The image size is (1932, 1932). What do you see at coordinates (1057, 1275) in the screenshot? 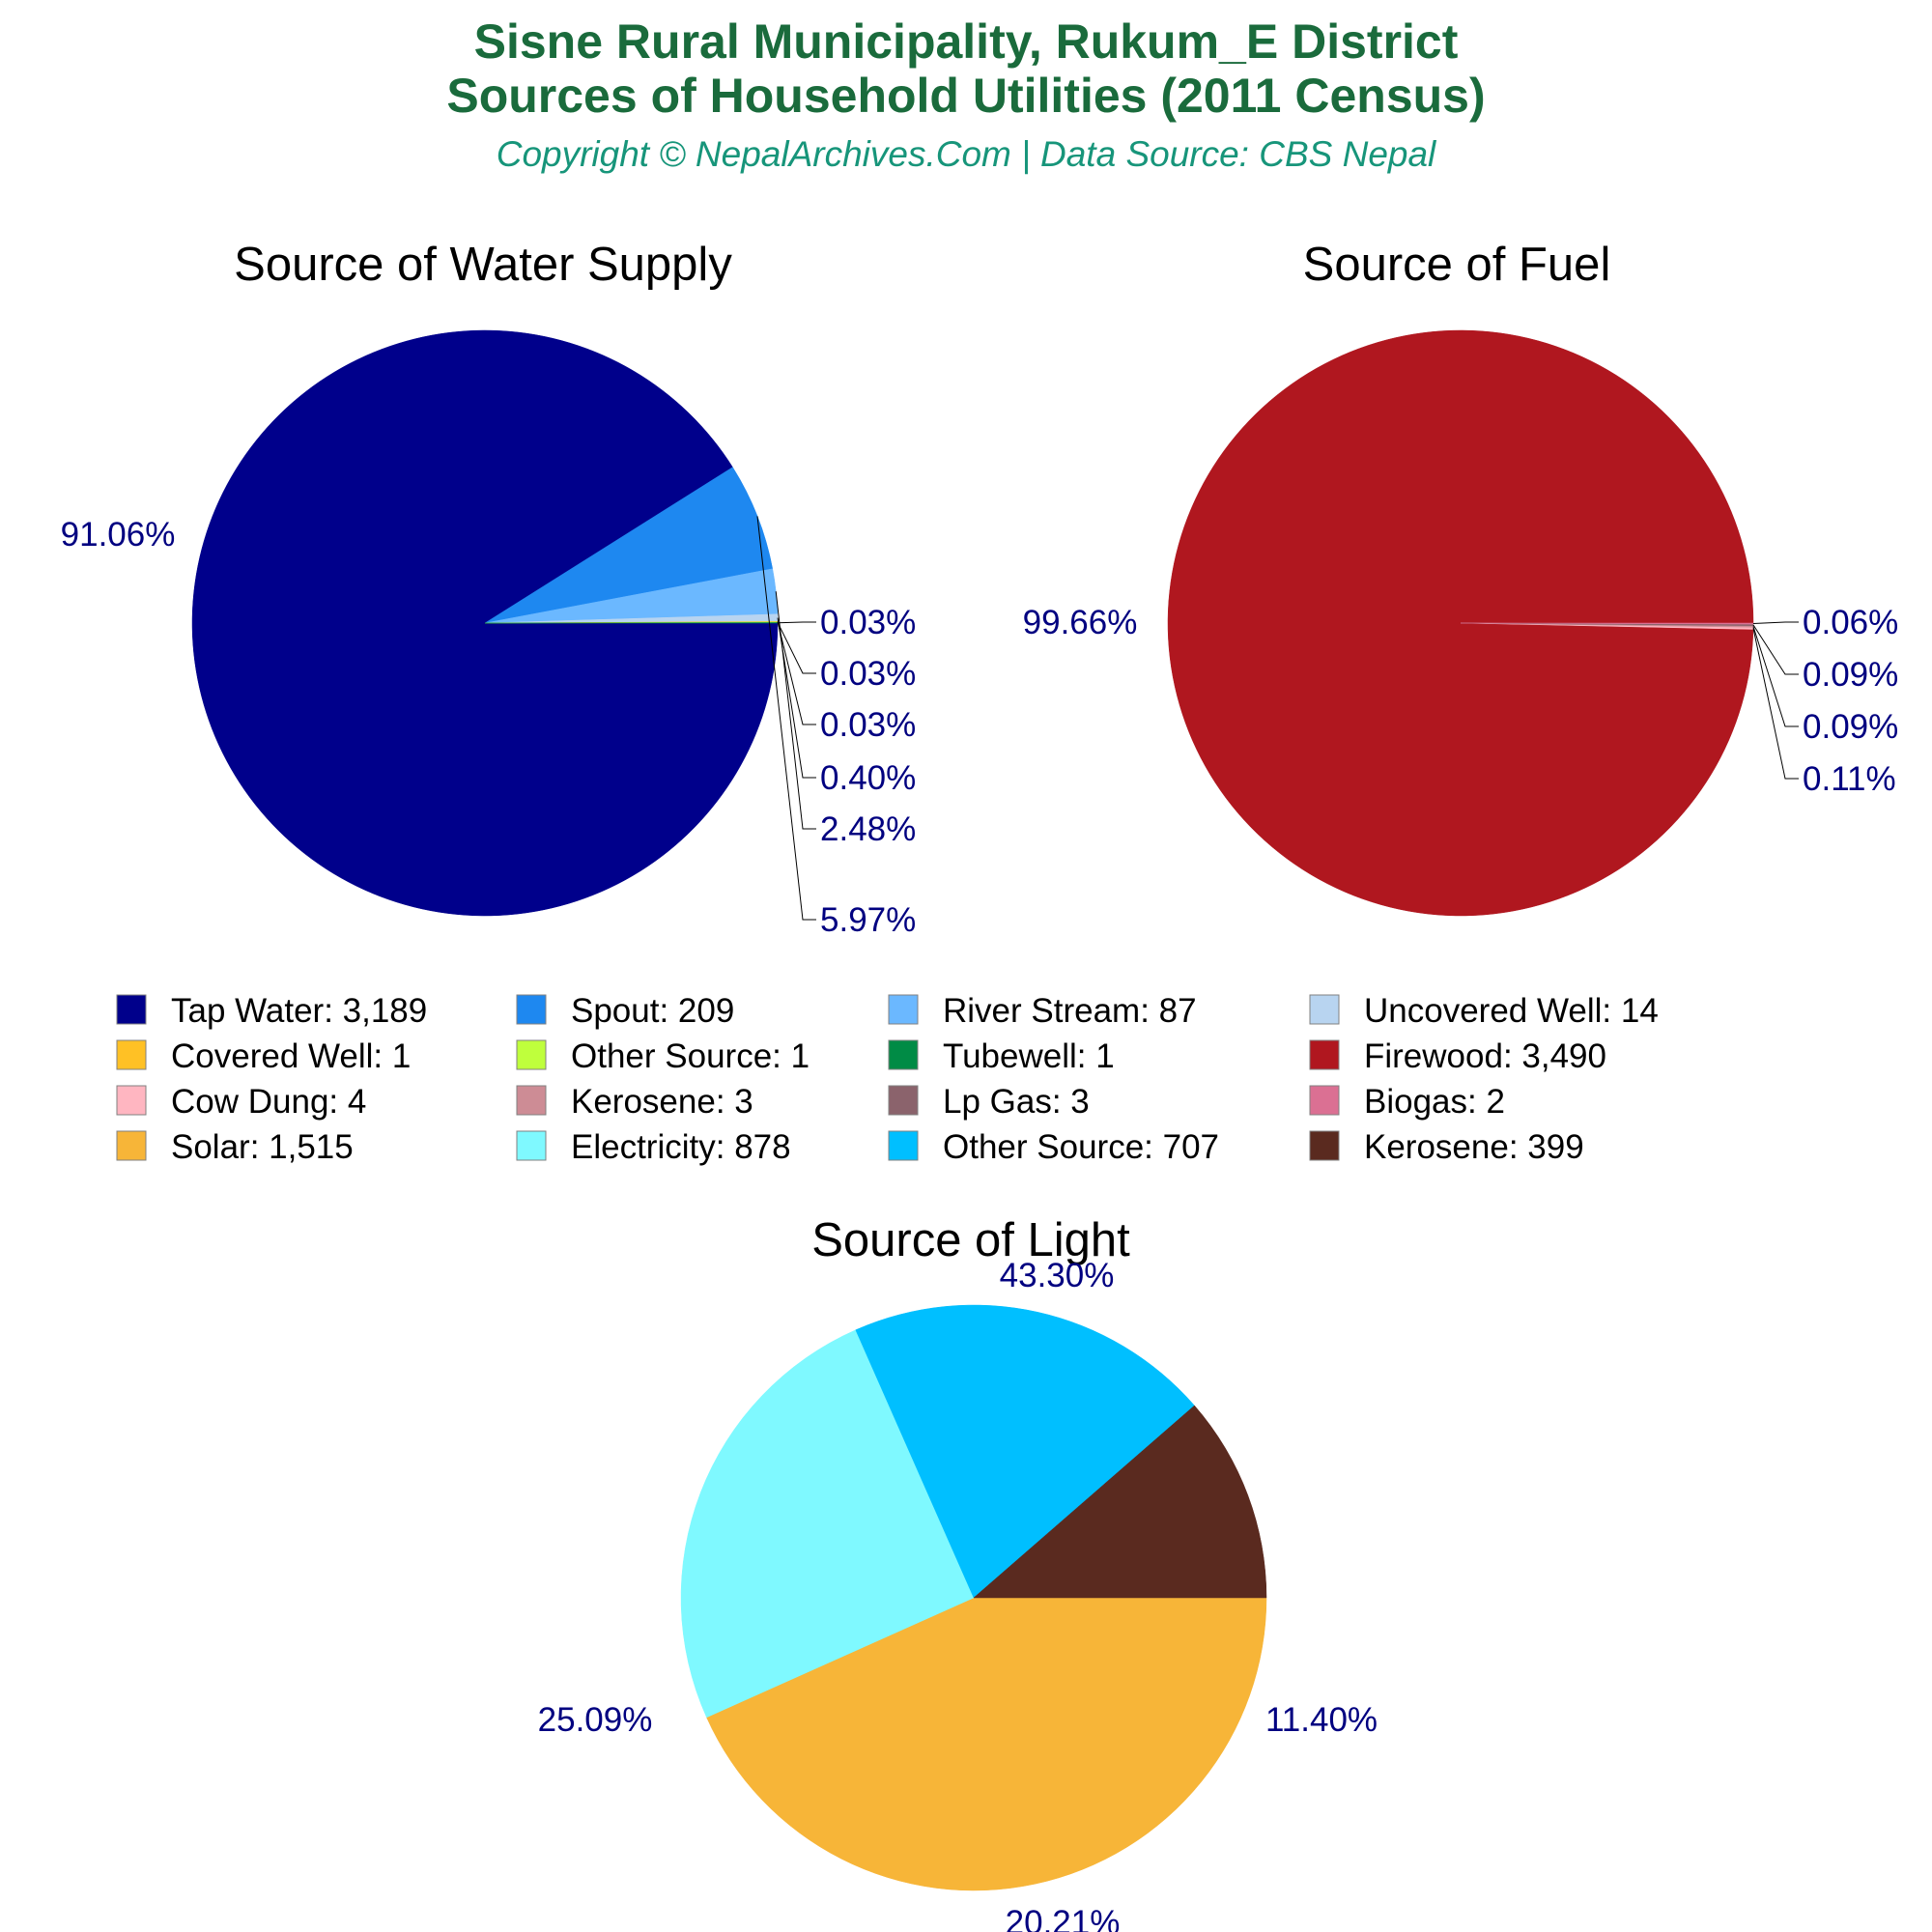
I see `pct-label-light-solar: 43.30%` at bounding box center [1057, 1275].